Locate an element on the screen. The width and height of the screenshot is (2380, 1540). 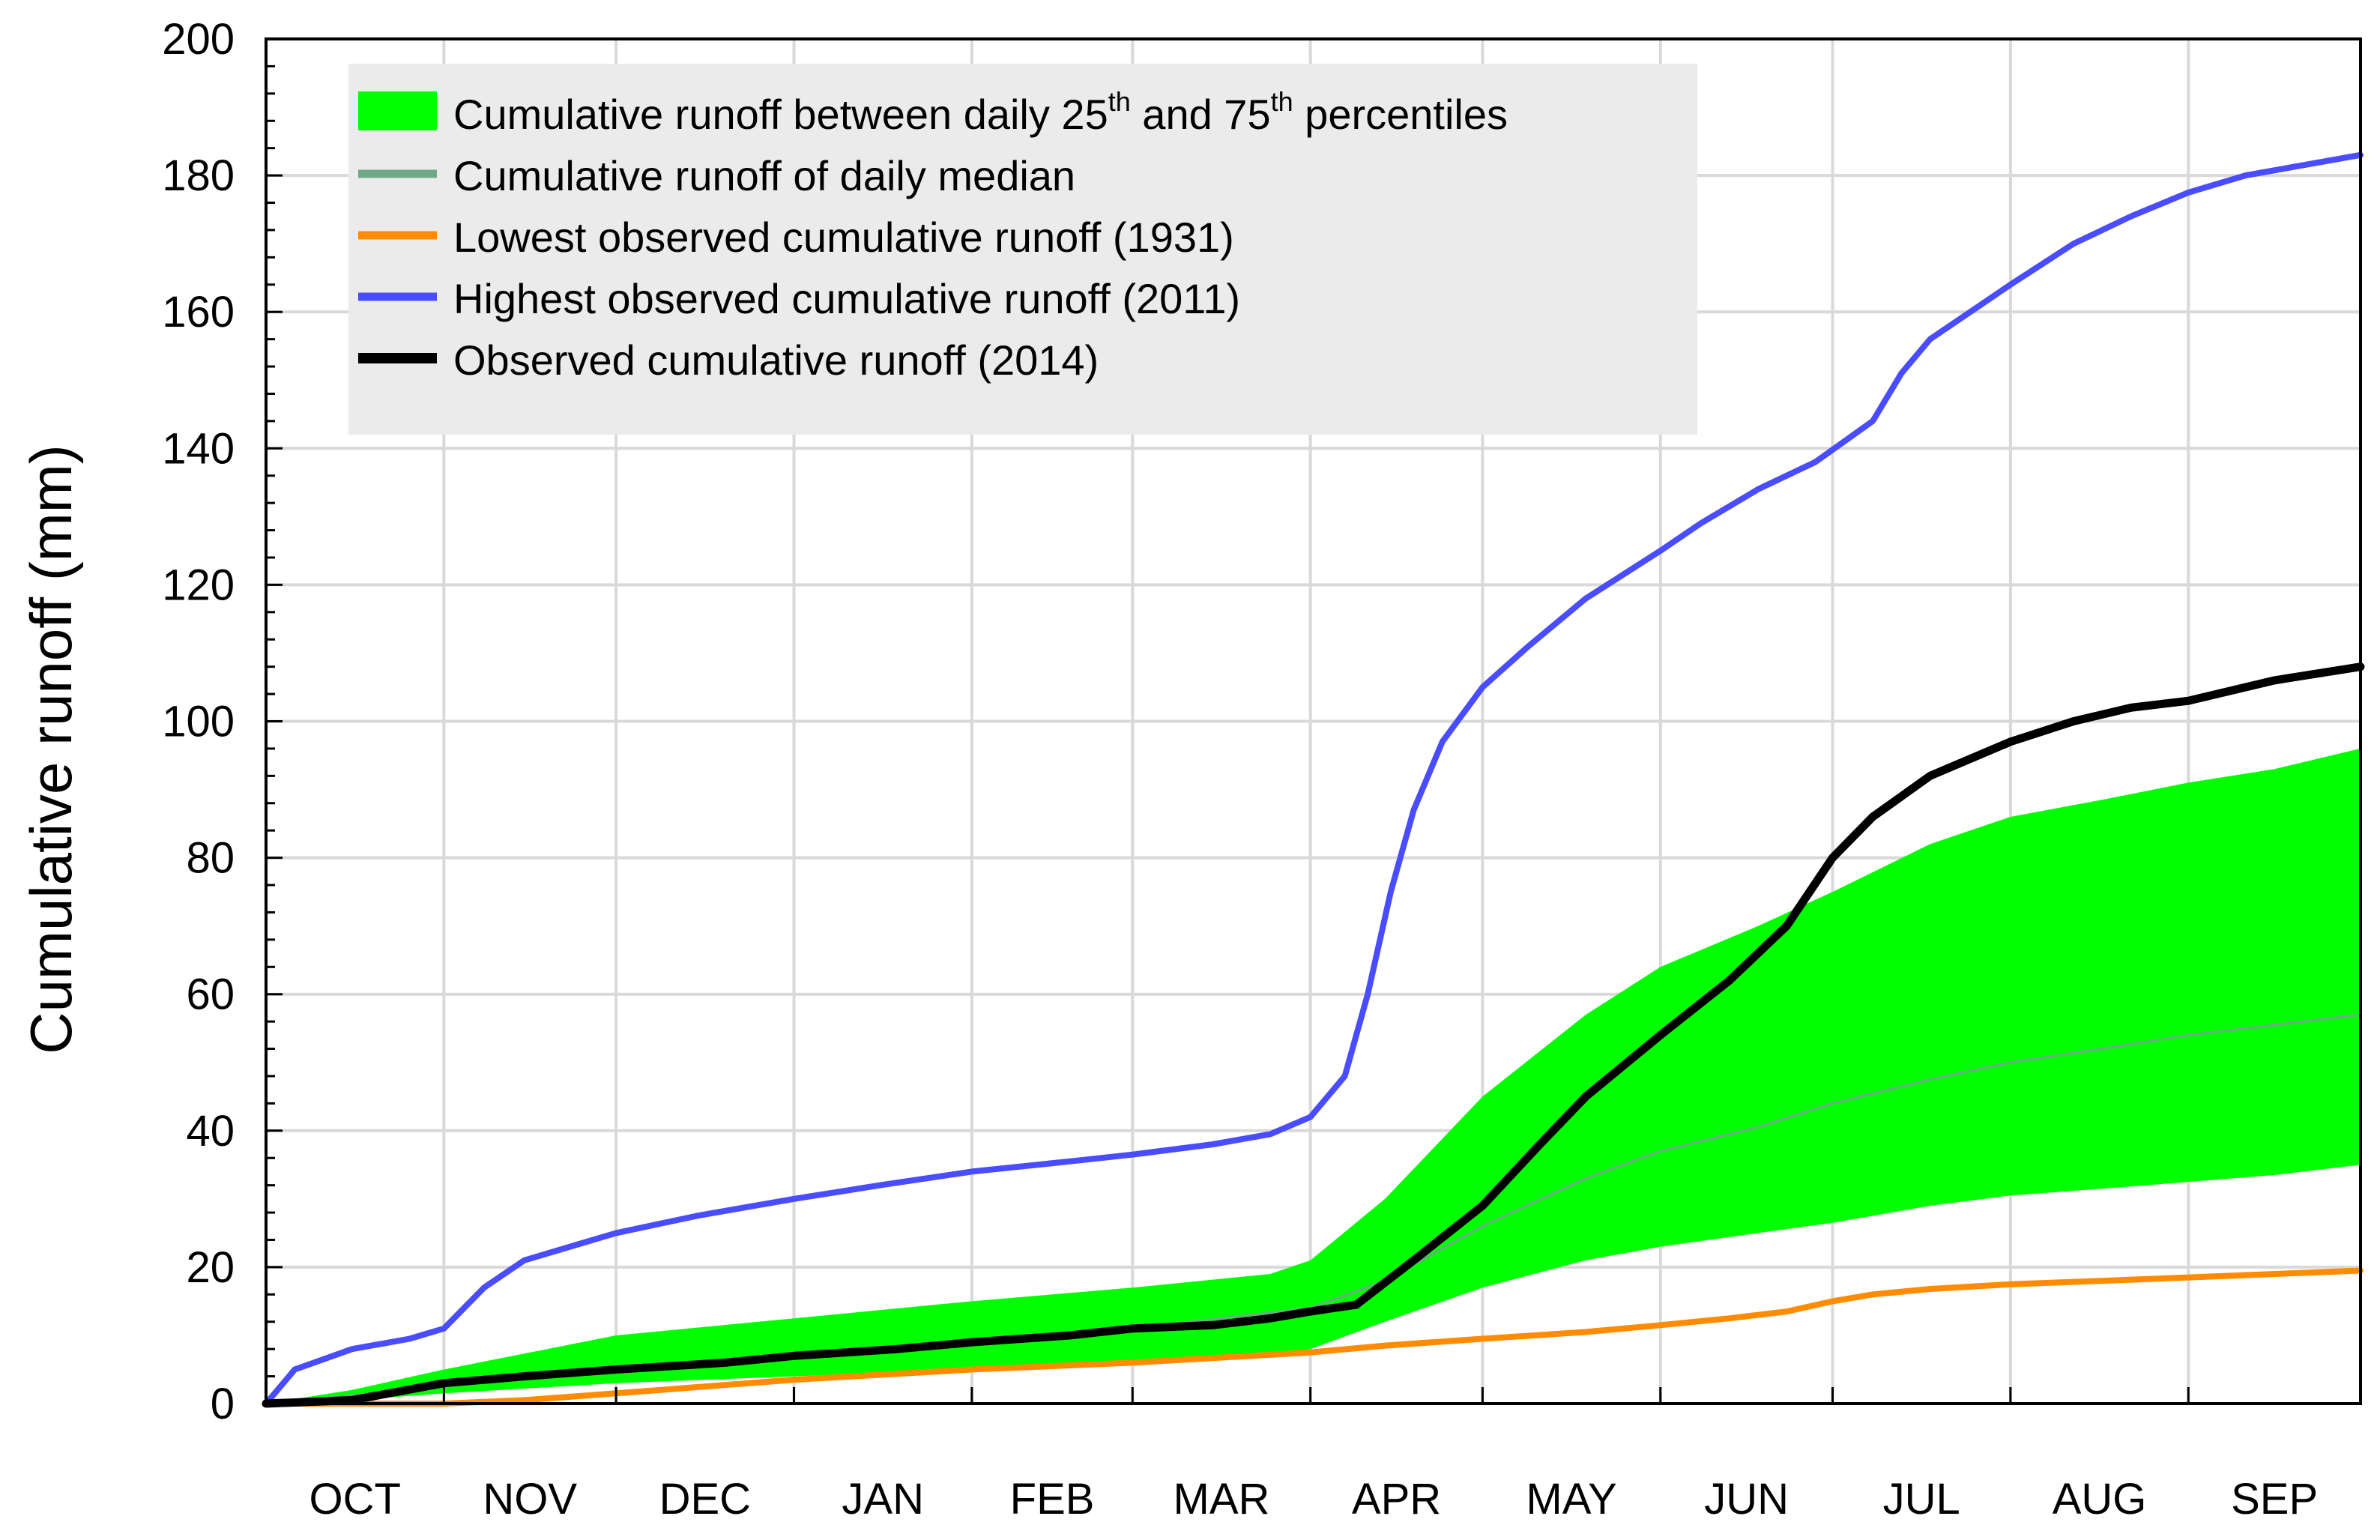
y-tick-label: 120 is located at coordinates (198, 585).